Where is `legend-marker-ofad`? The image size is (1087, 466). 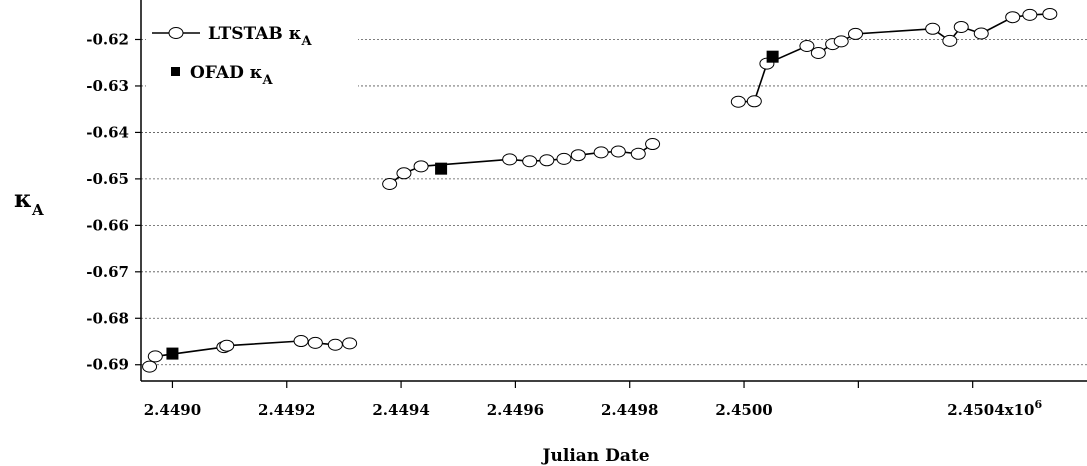
legend-marker-ofad is located at coordinates (175, 71).